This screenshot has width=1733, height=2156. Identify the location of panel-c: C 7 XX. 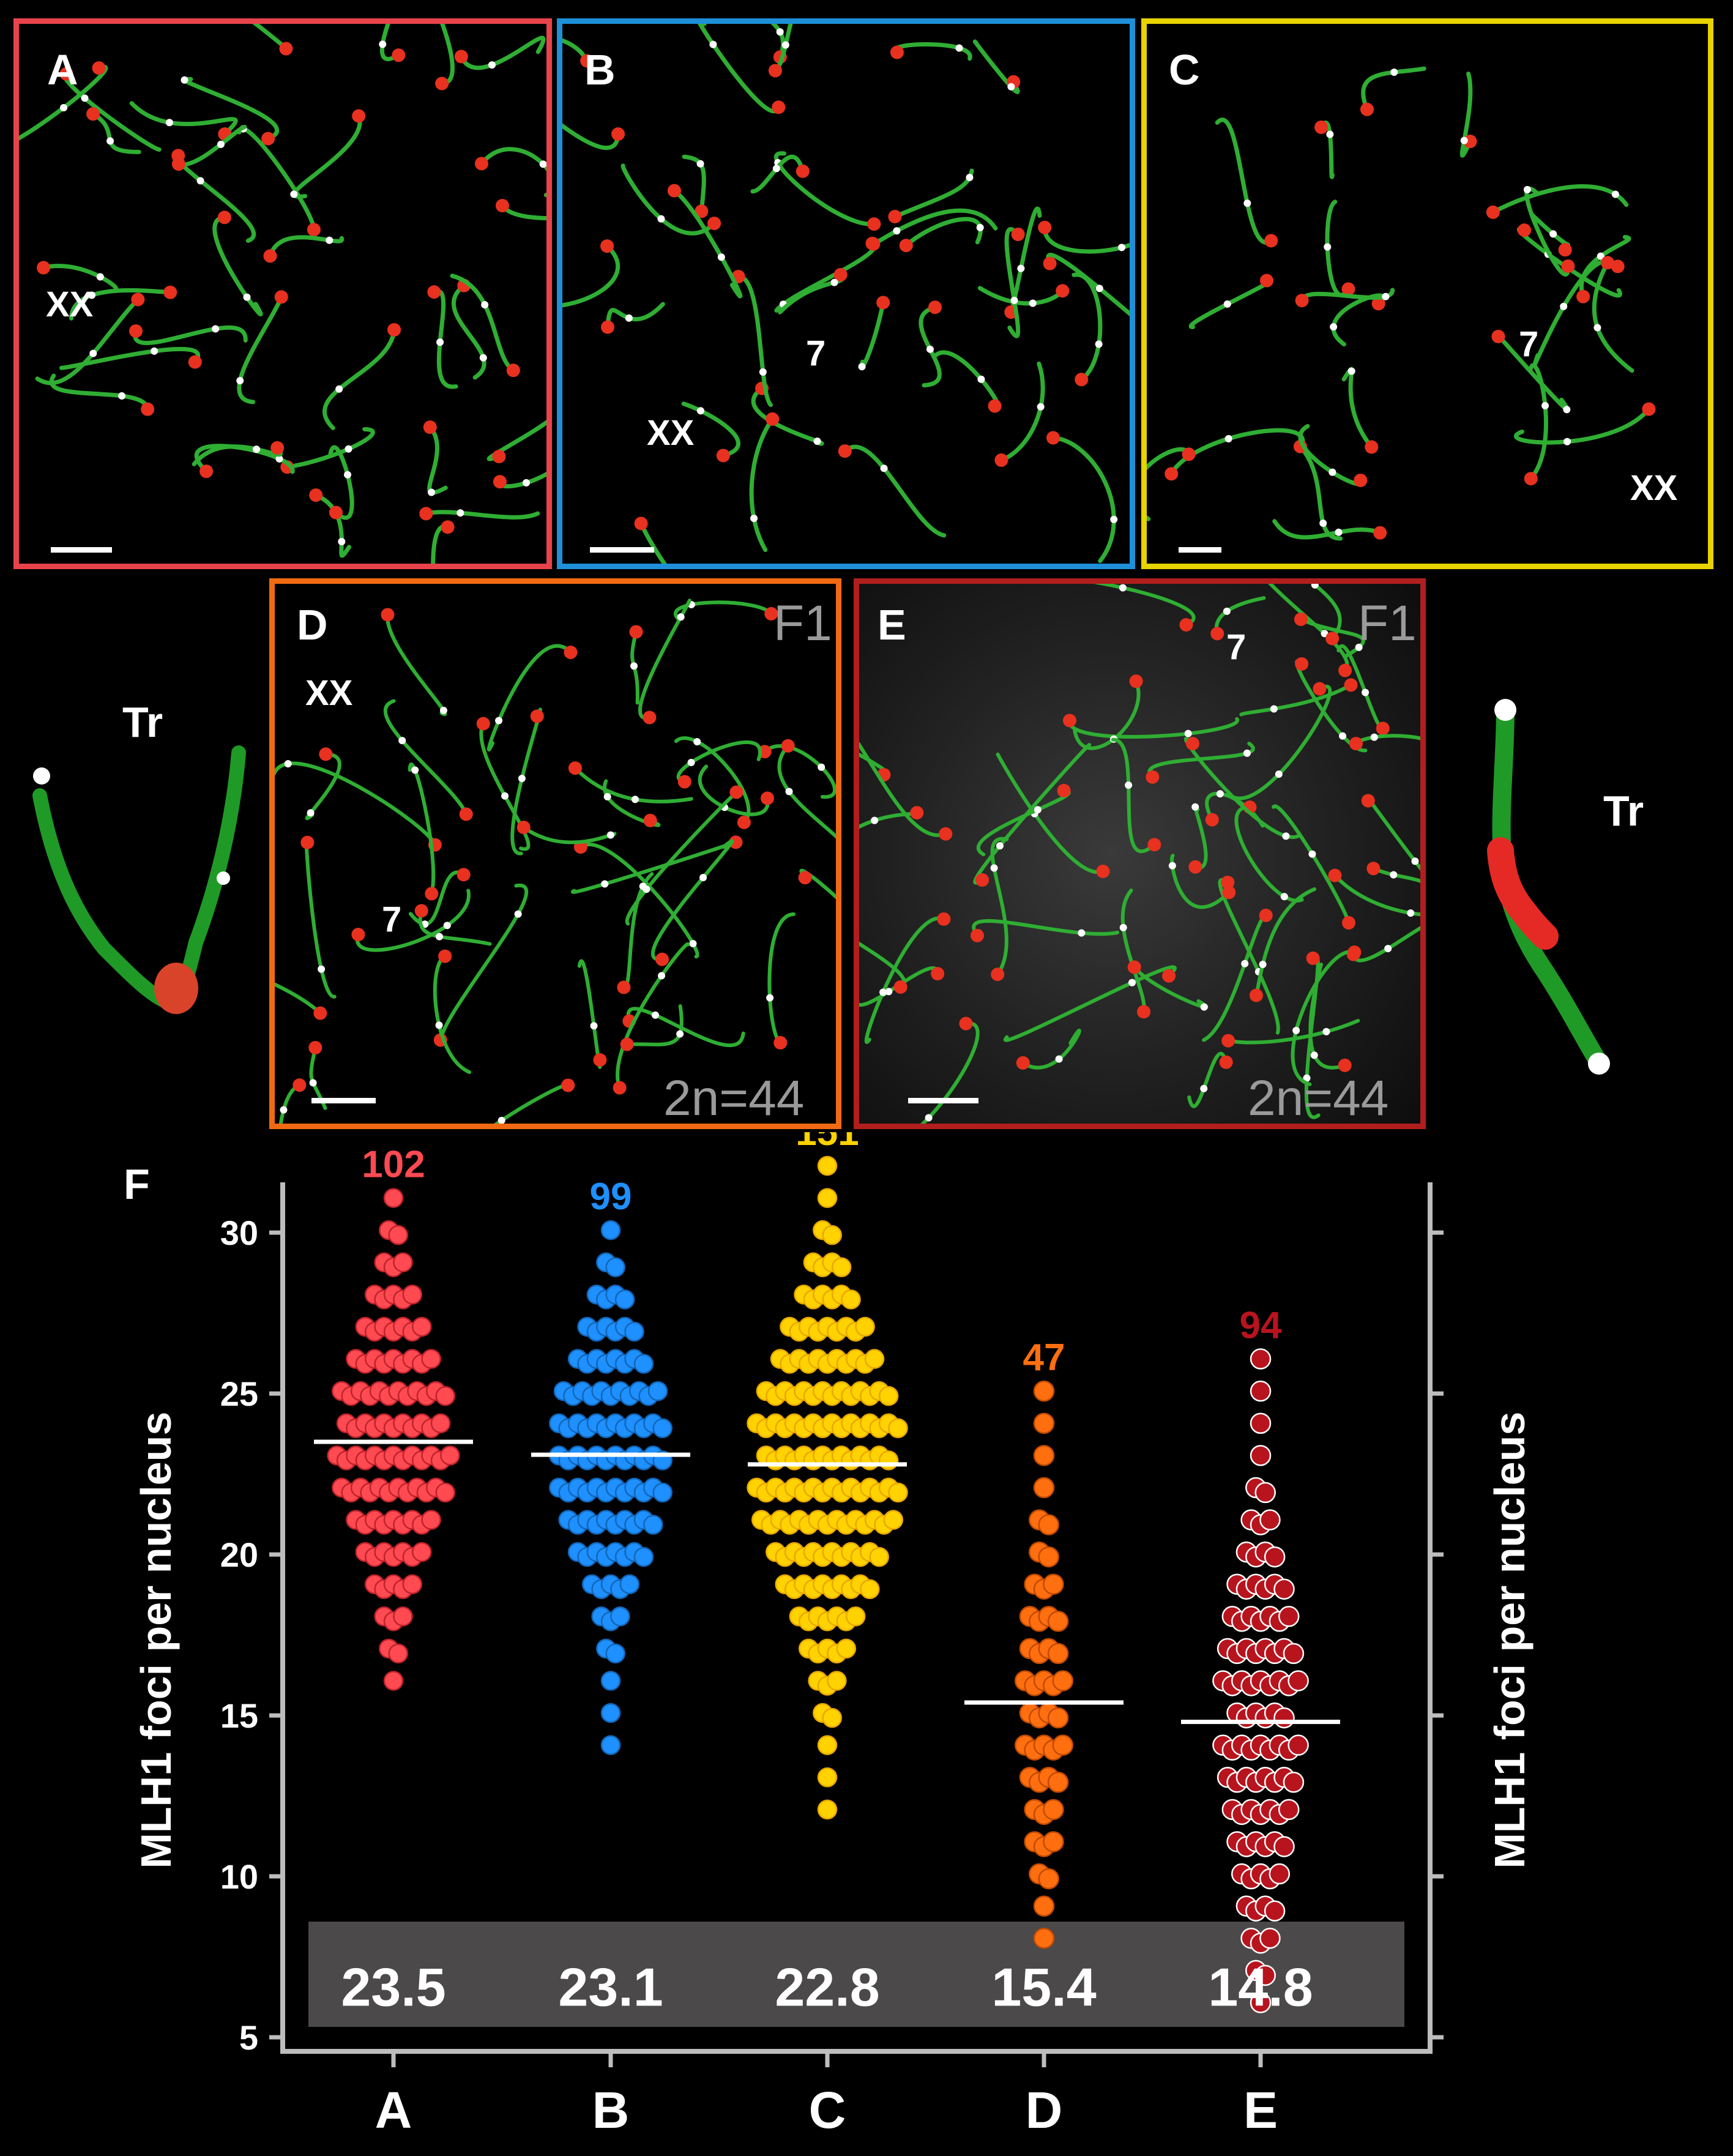
(1427, 293).